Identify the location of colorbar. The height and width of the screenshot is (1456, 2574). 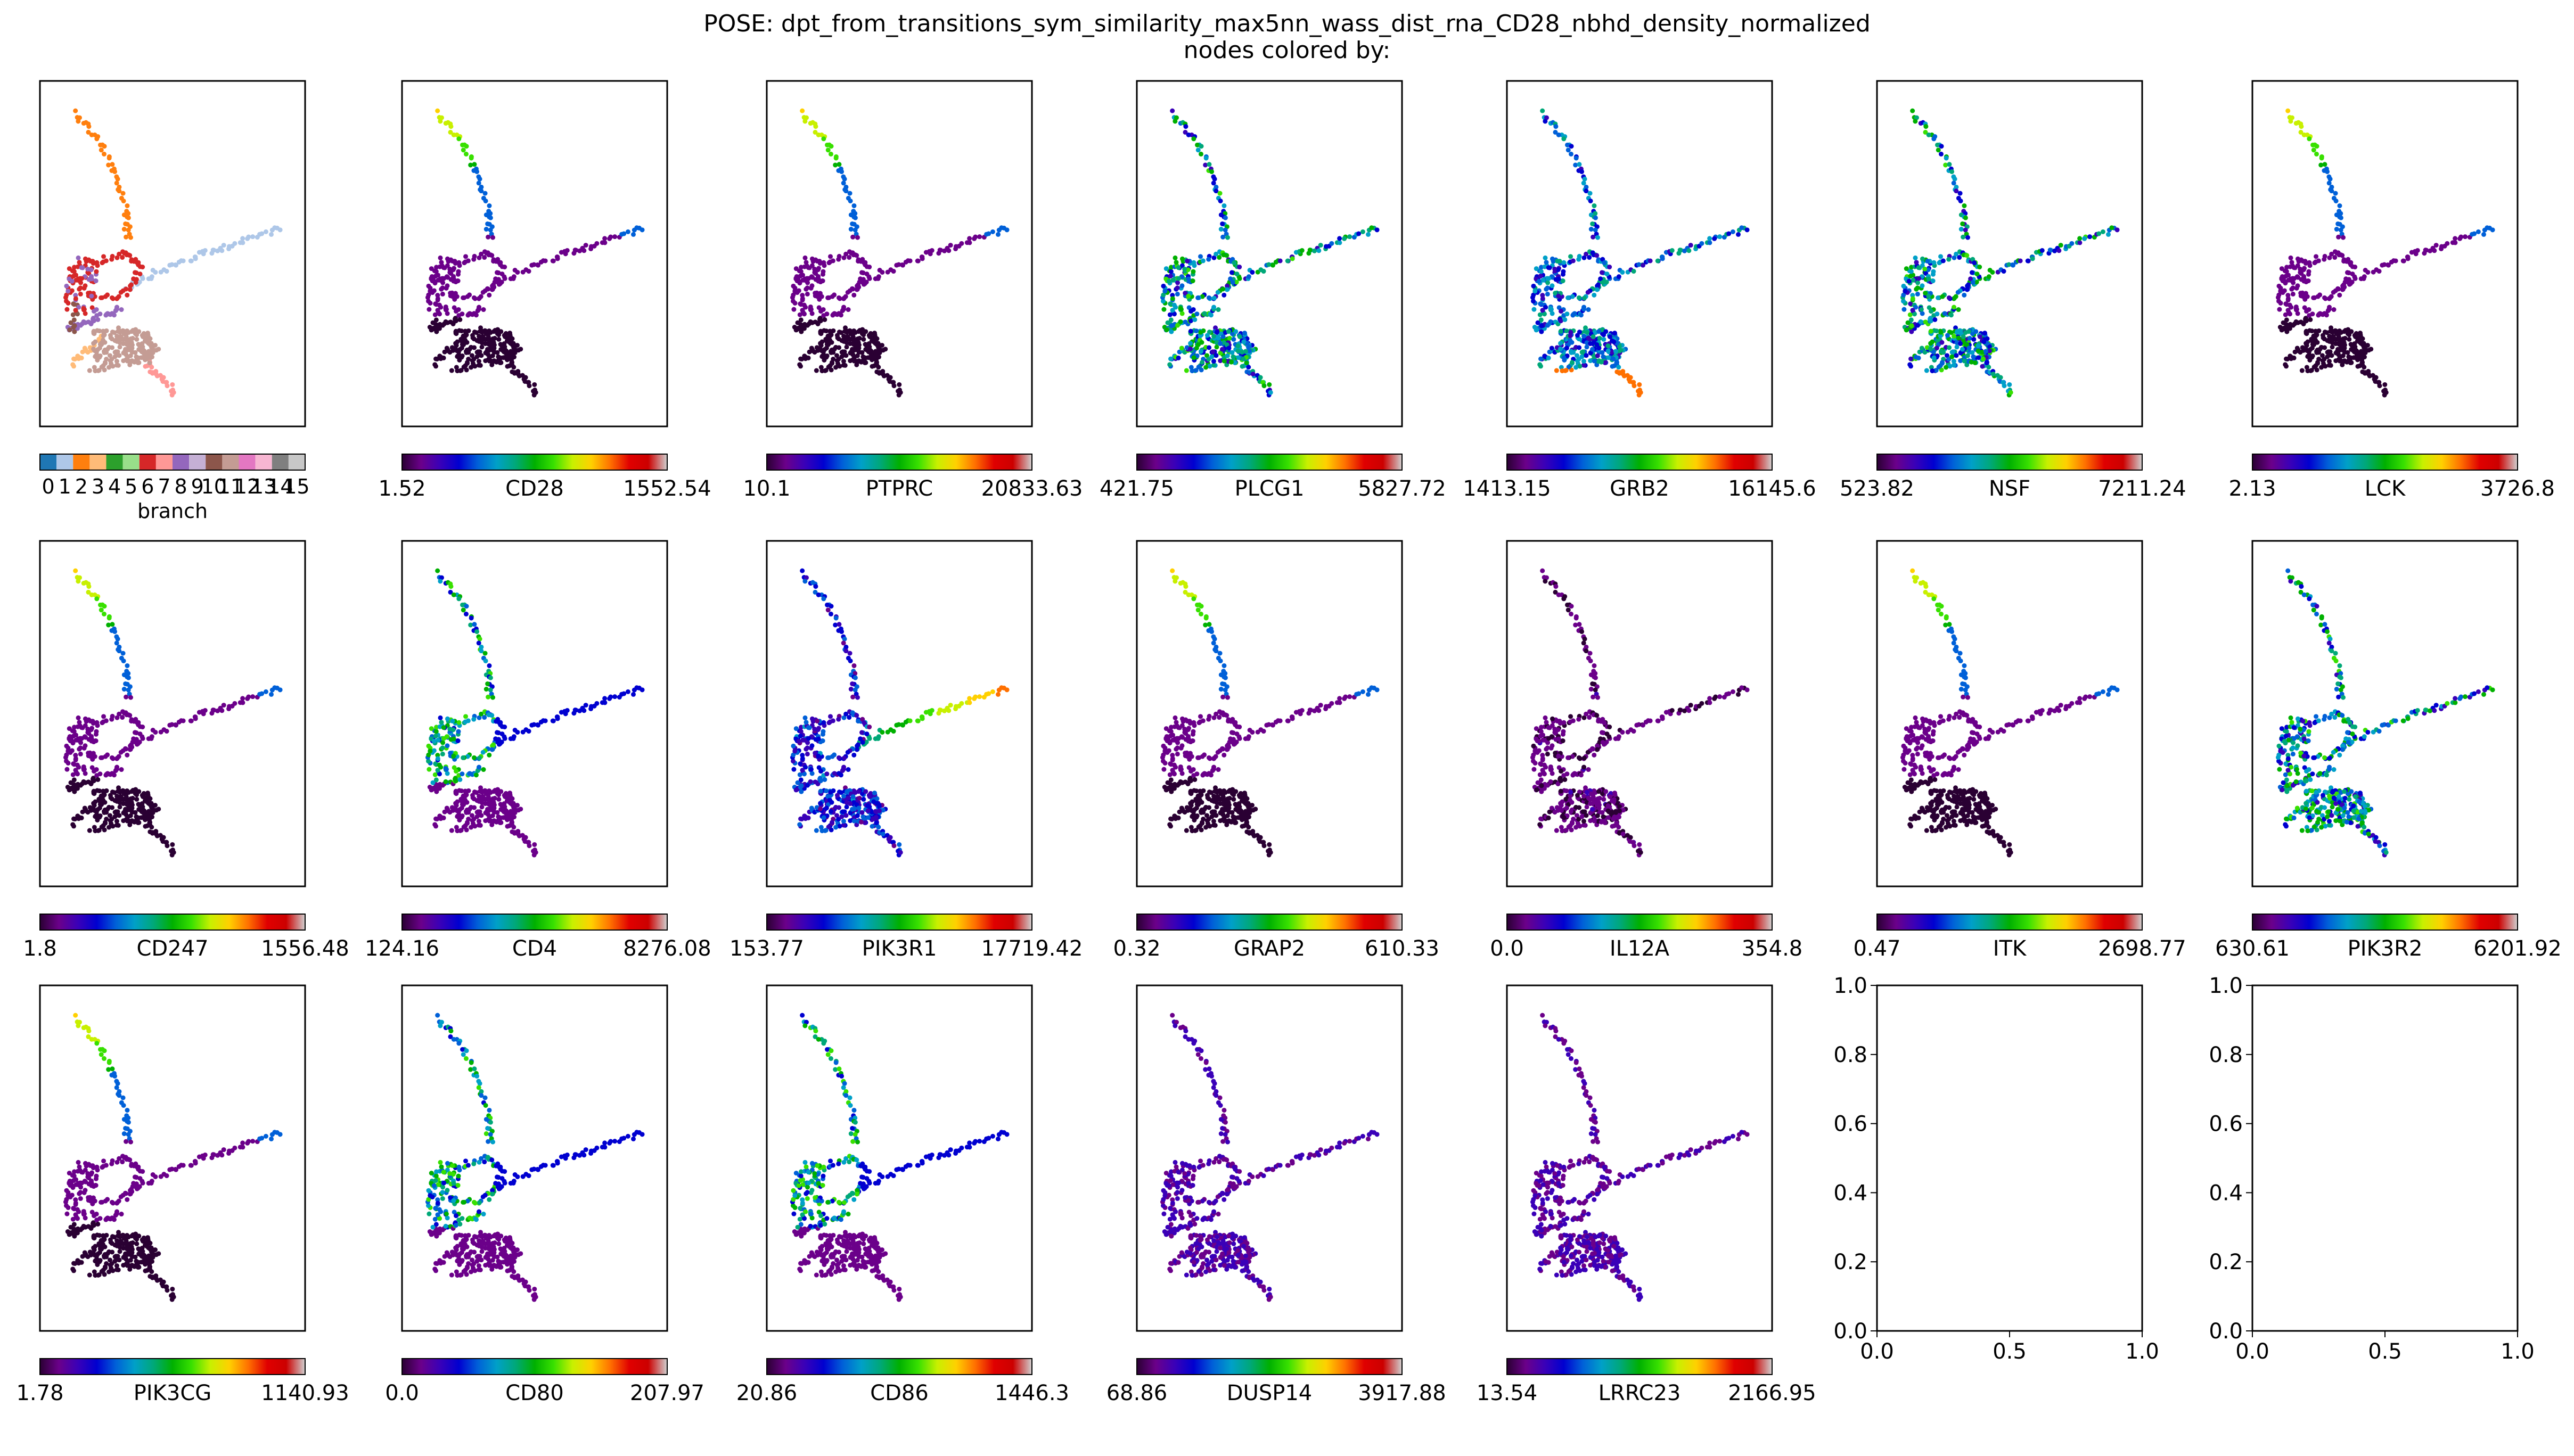
(172, 922).